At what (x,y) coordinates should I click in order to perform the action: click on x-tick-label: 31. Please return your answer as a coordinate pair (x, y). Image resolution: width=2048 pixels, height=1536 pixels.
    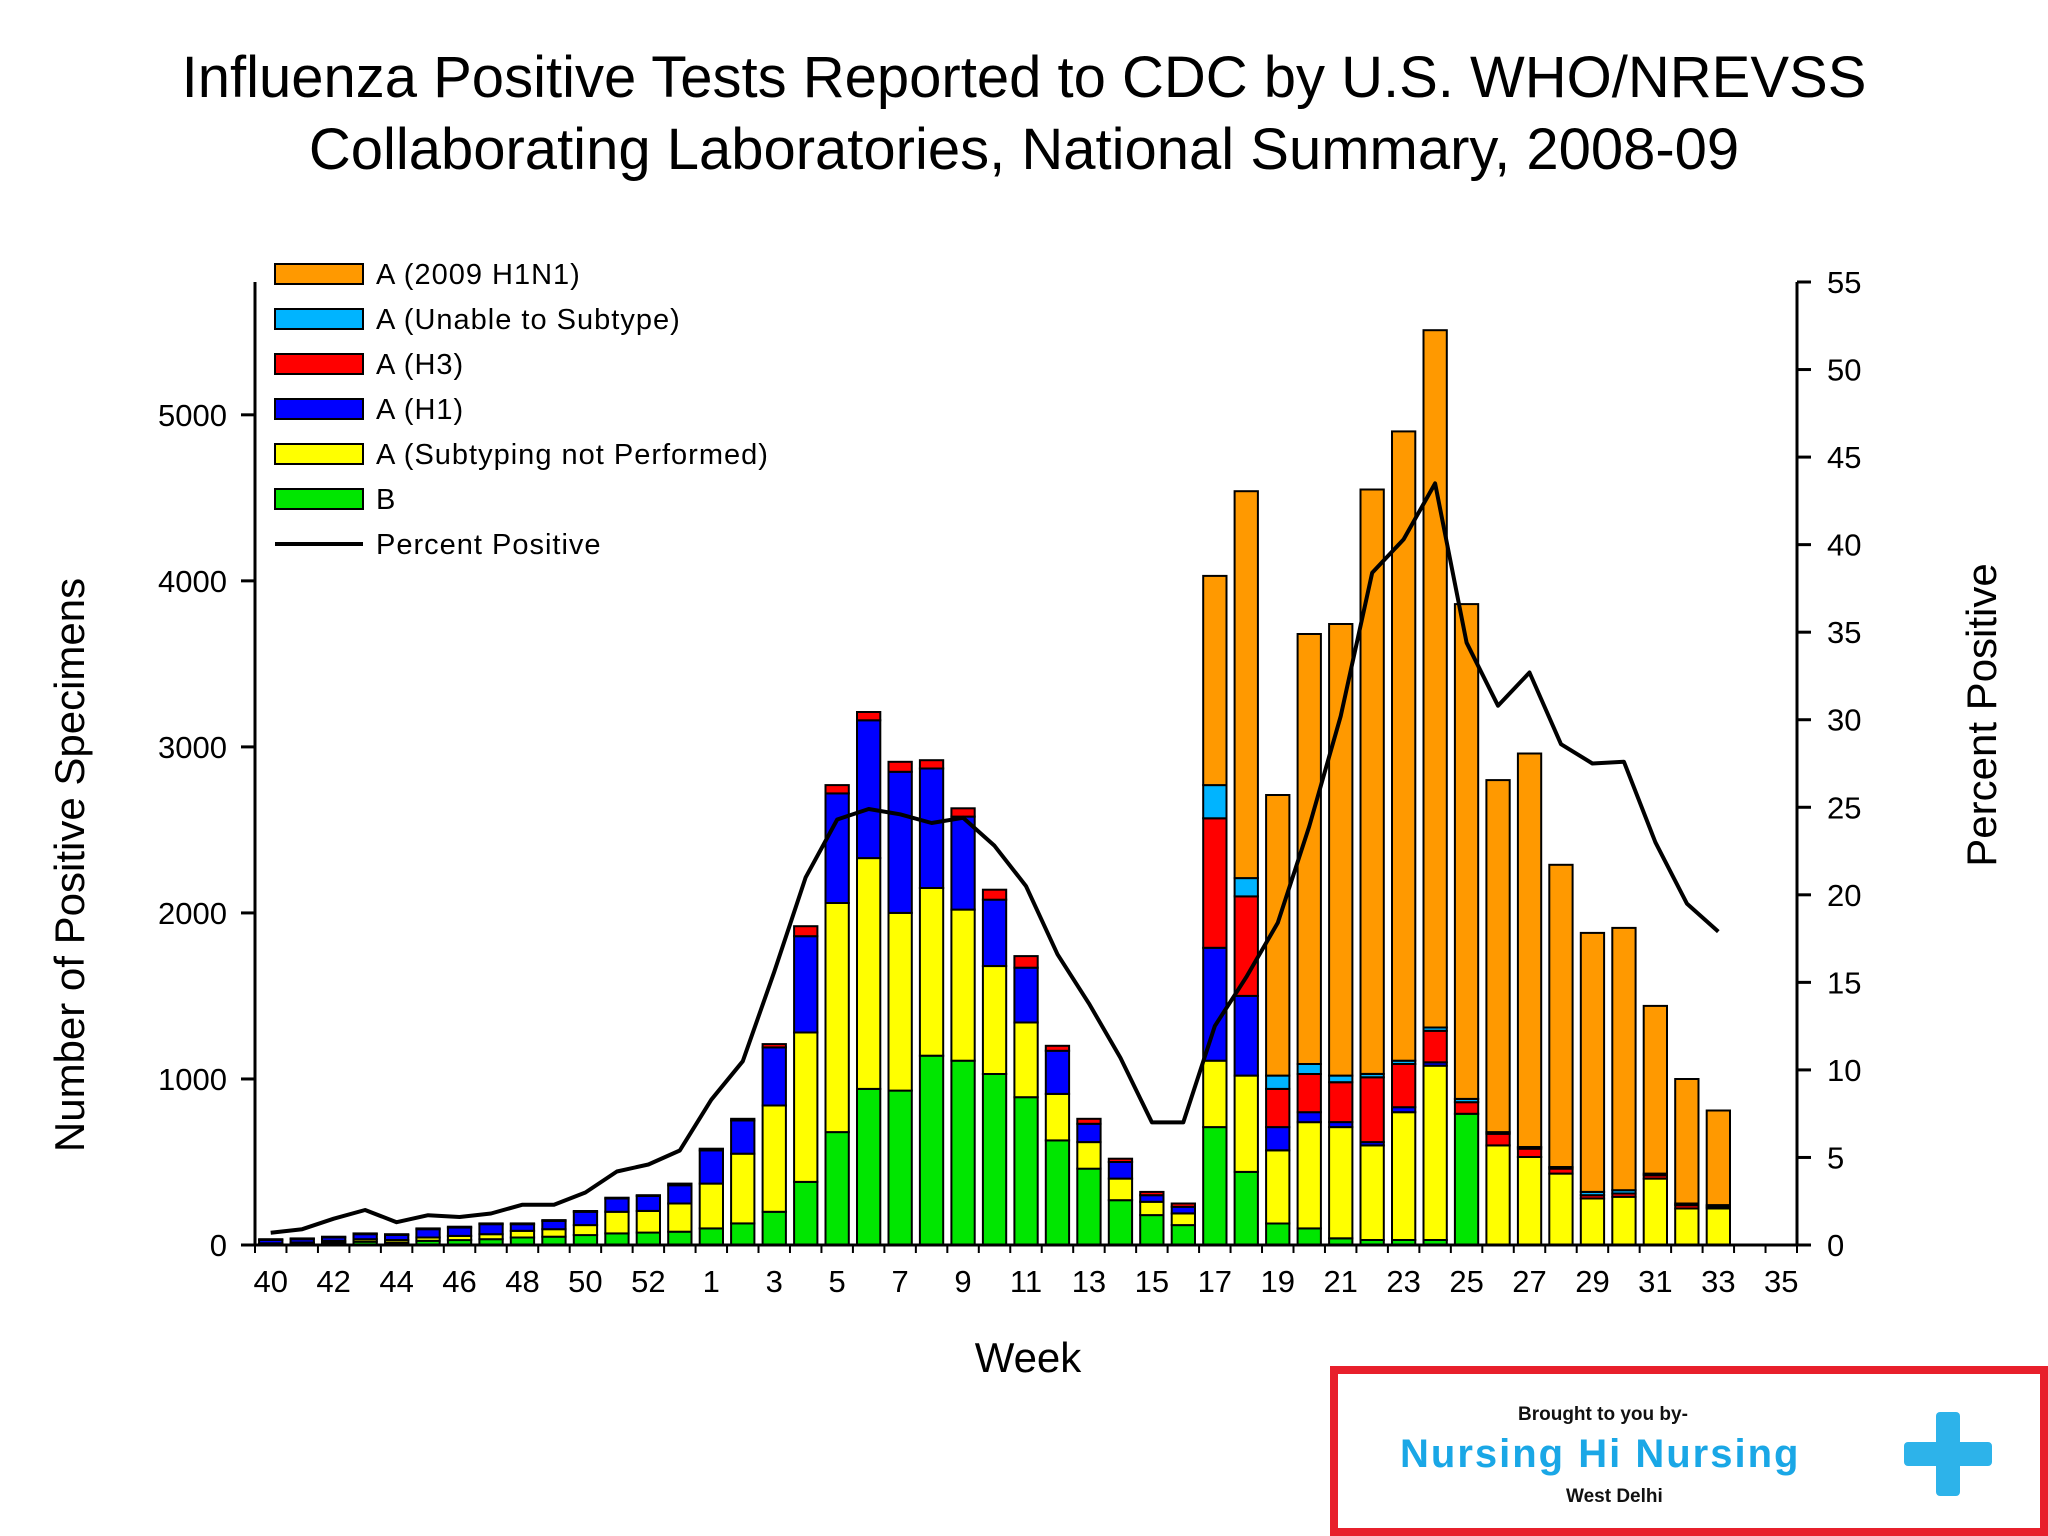
    Looking at the image, I should click on (1655, 1281).